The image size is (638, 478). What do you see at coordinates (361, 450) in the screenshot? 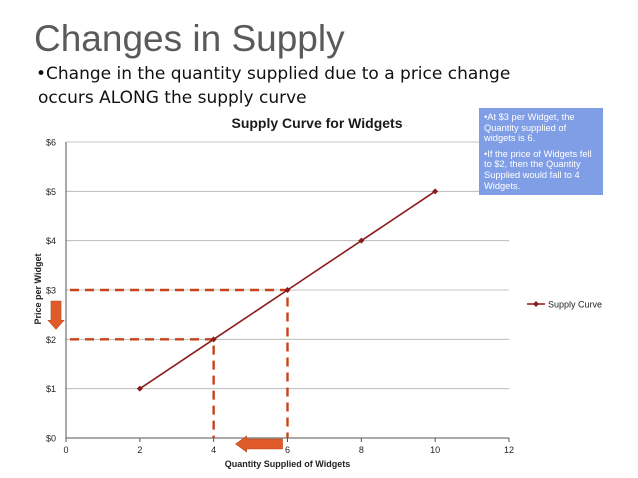
I see `x-tick-label: 8` at bounding box center [361, 450].